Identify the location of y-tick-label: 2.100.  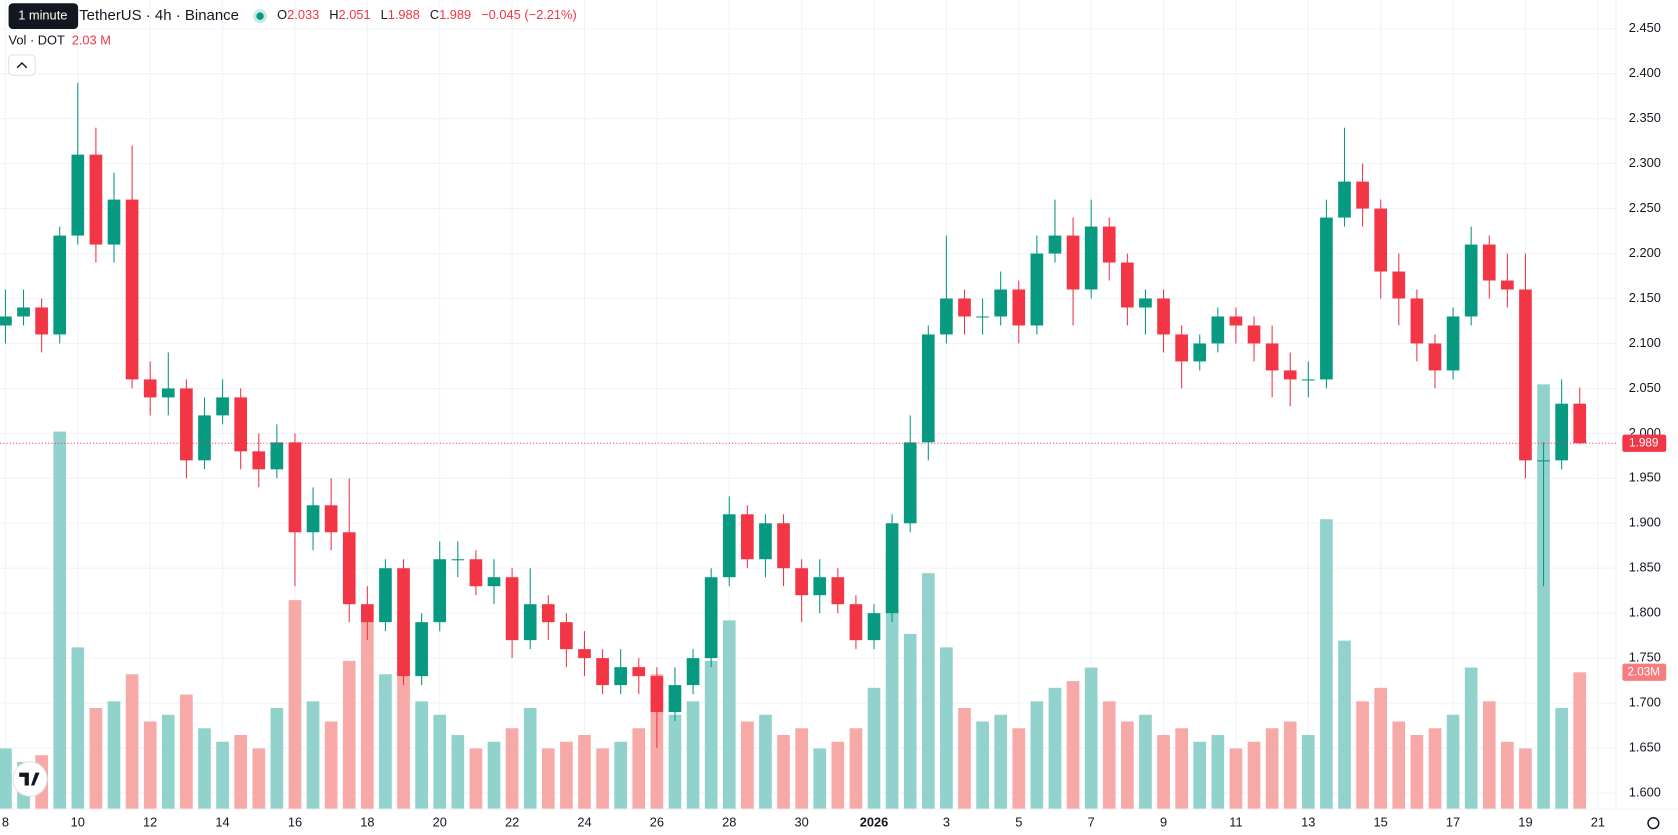
(1645, 342).